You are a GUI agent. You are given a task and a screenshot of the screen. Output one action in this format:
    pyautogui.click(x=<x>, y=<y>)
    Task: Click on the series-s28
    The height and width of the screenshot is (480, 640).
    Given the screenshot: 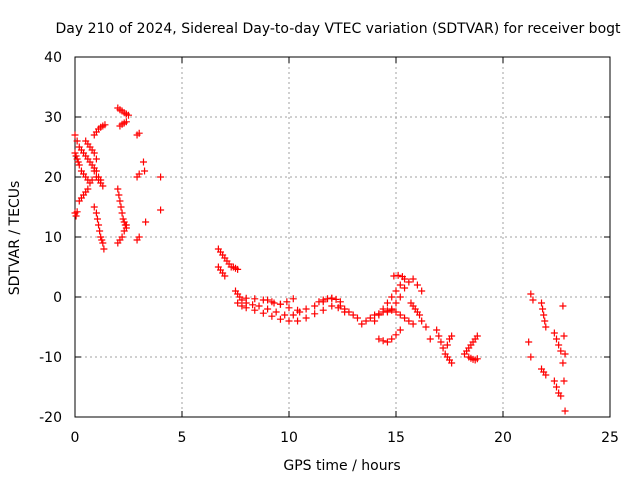 What is the action you would take?
    pyautogui.click(x=390, y=300)
    